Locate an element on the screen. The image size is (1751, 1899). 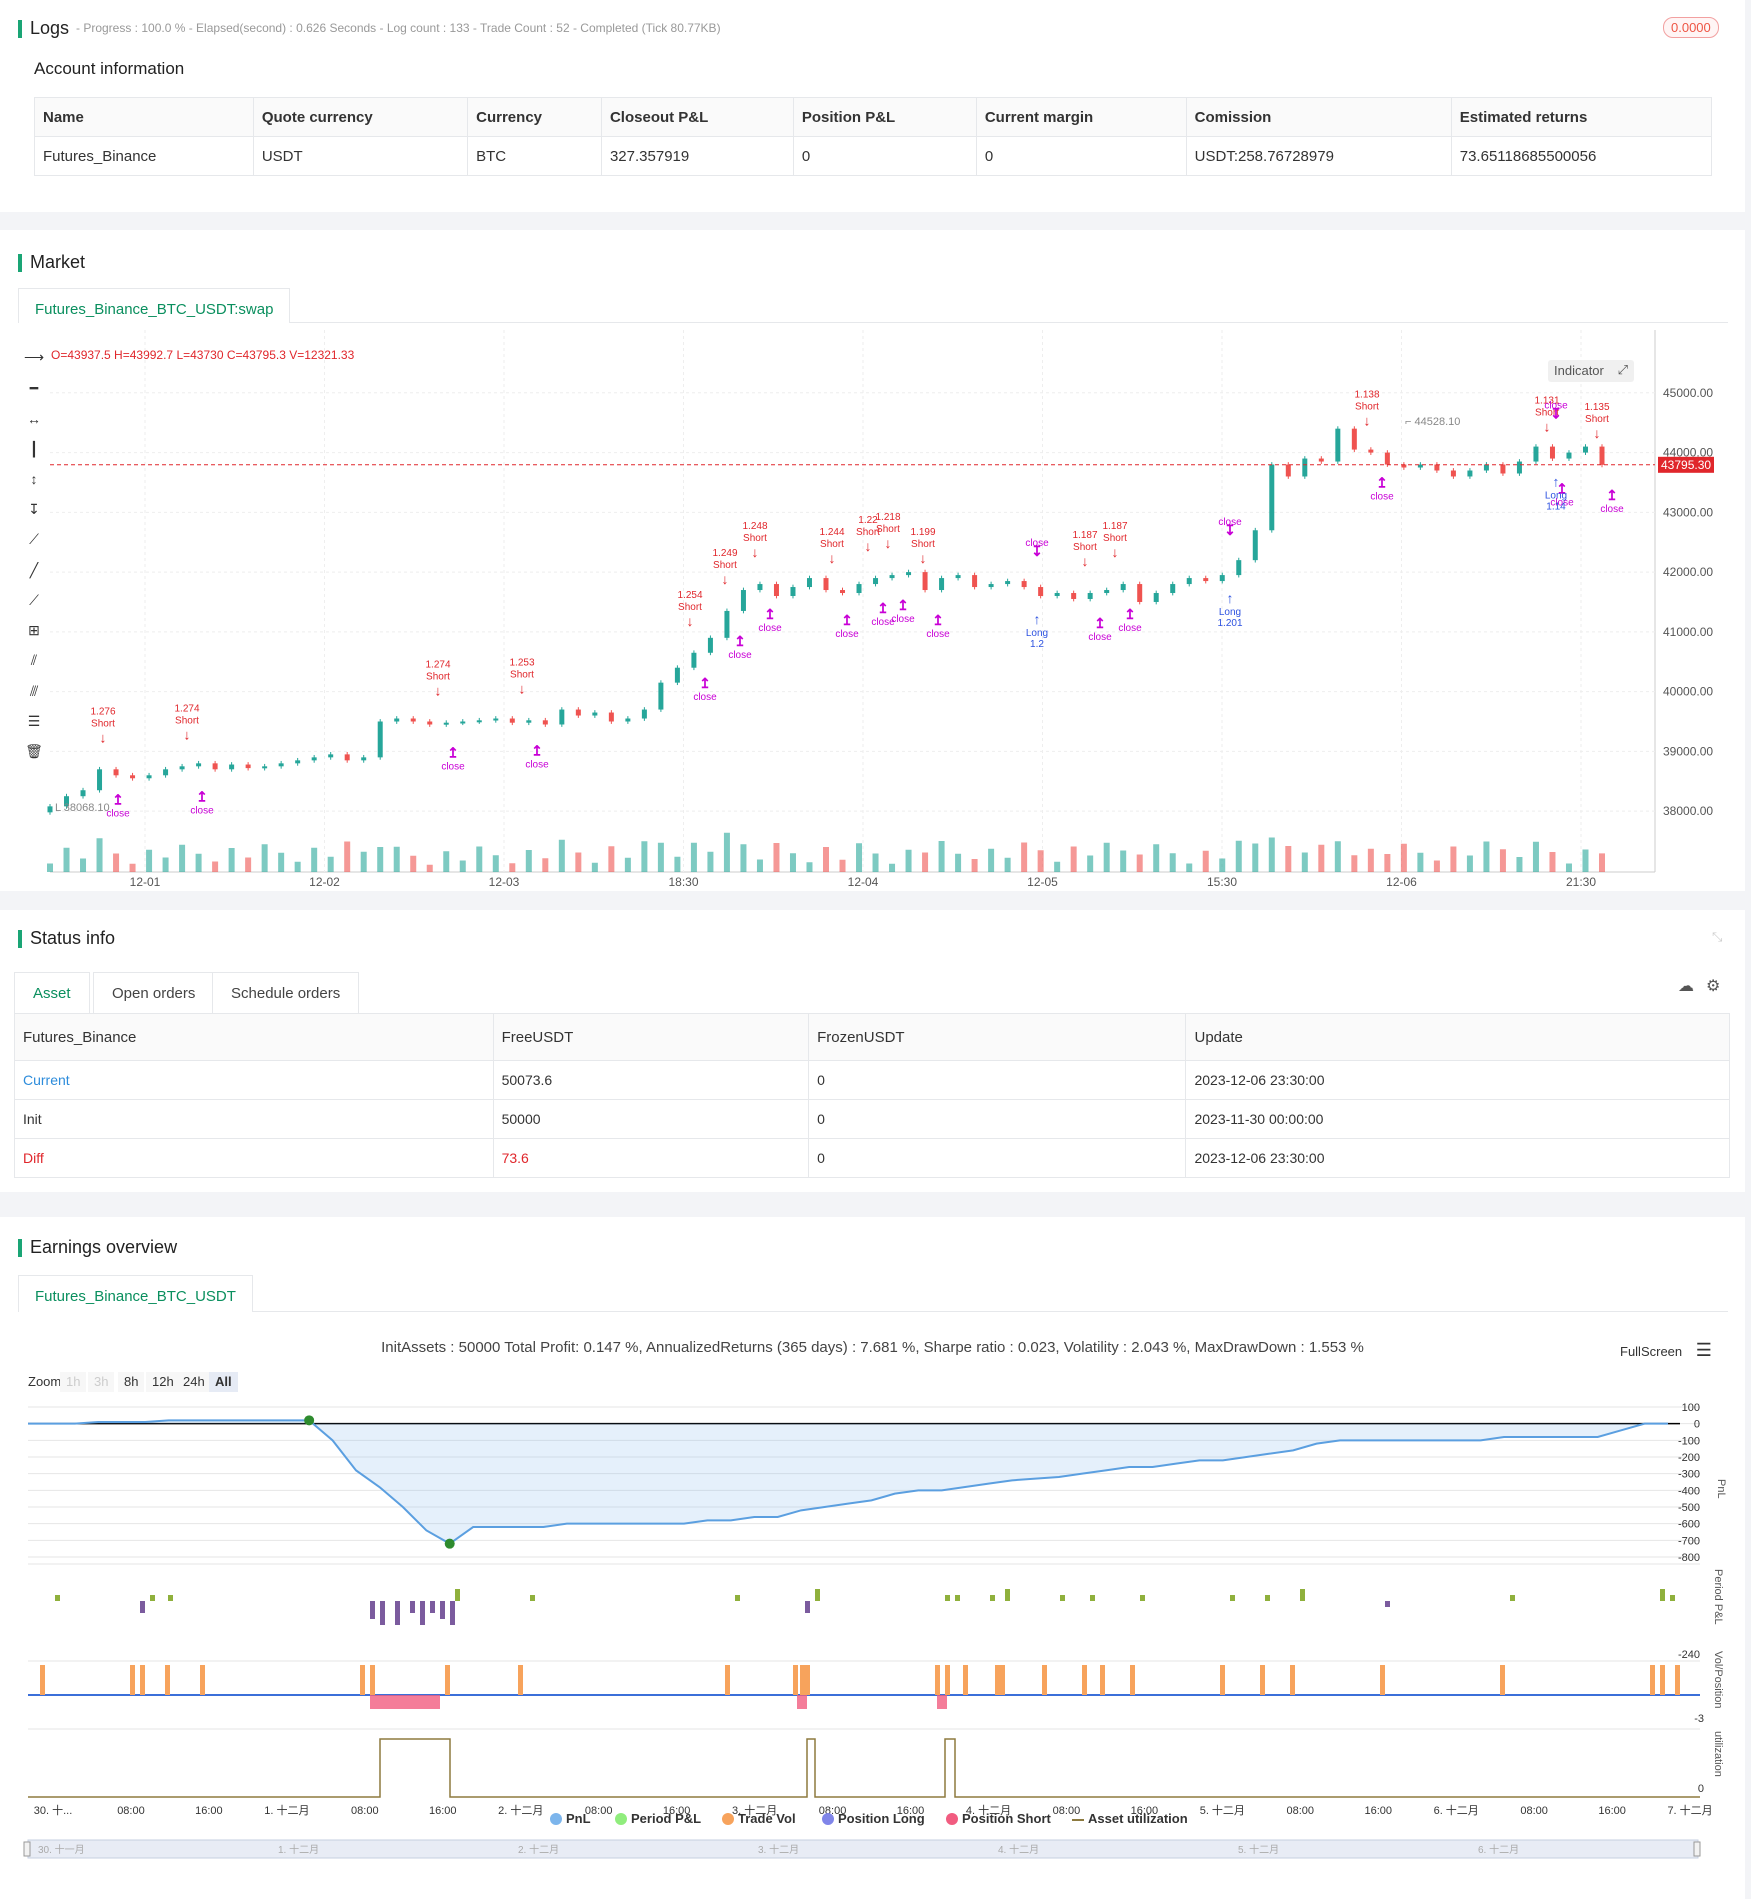
asset-header-cell: FrozenUSDT is located at coordinates (997, 1037).